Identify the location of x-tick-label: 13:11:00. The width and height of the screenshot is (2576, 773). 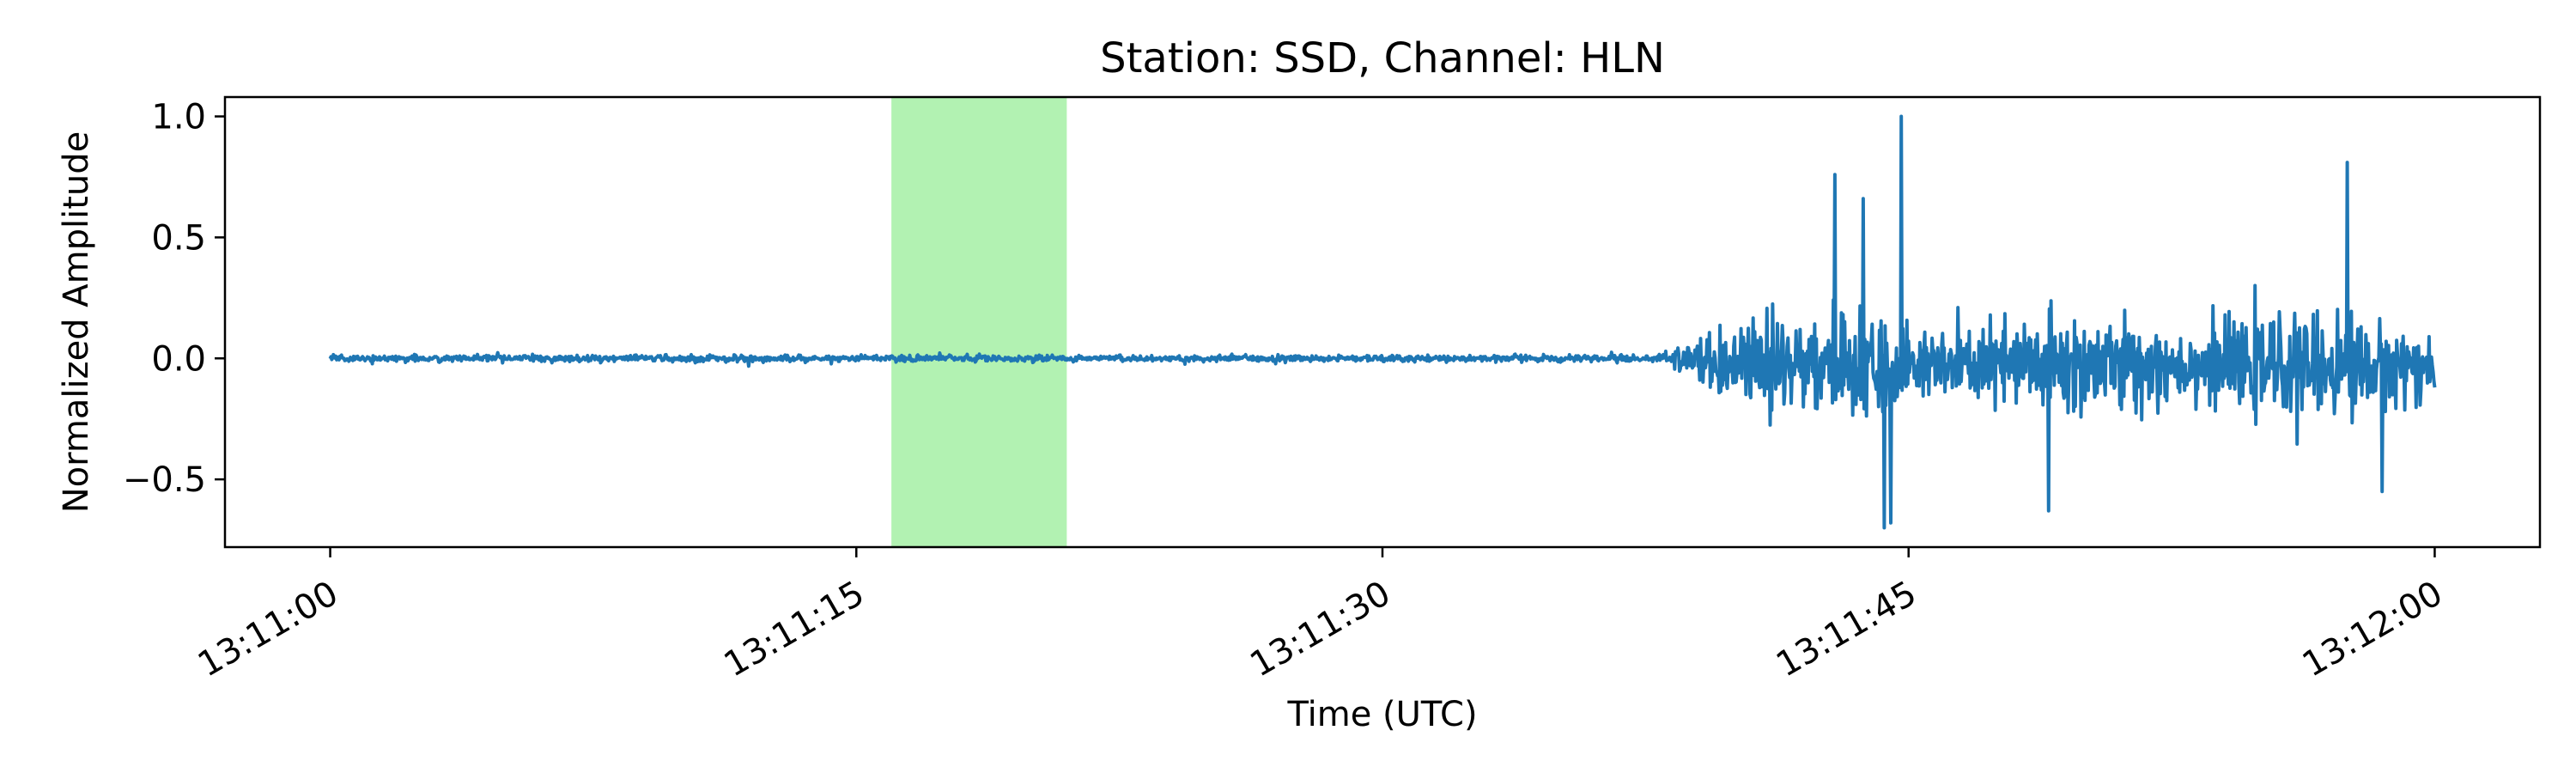
(268, 629).